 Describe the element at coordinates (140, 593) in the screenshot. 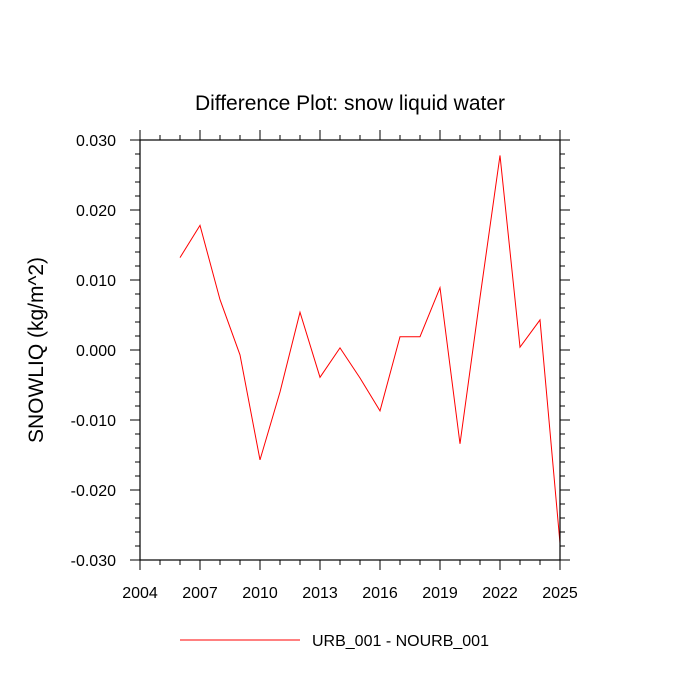

I see `x-tick-label: 2004` at that location.